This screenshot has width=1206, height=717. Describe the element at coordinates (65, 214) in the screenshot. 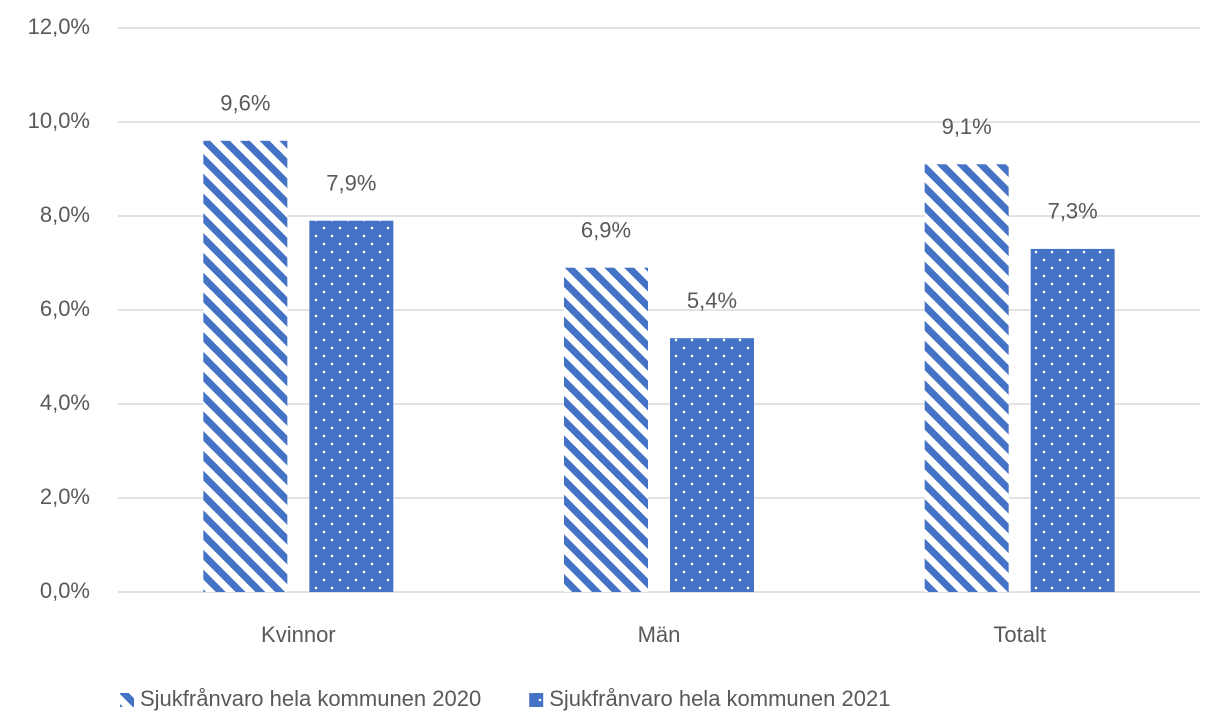

I see `y-tick-label: 8,0%` at that location.